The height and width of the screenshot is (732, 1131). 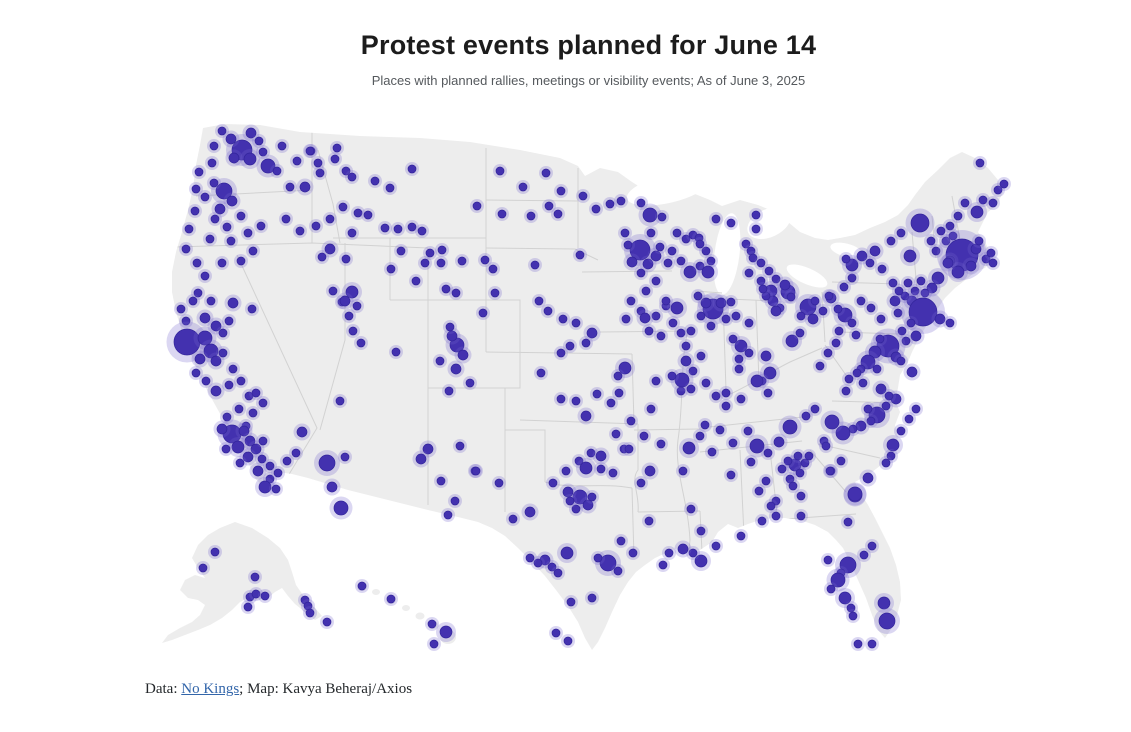 What do you see at coordinates (846, 250) in the screenshot?
I see `lake-ontario` at bounding box center [846, 250].